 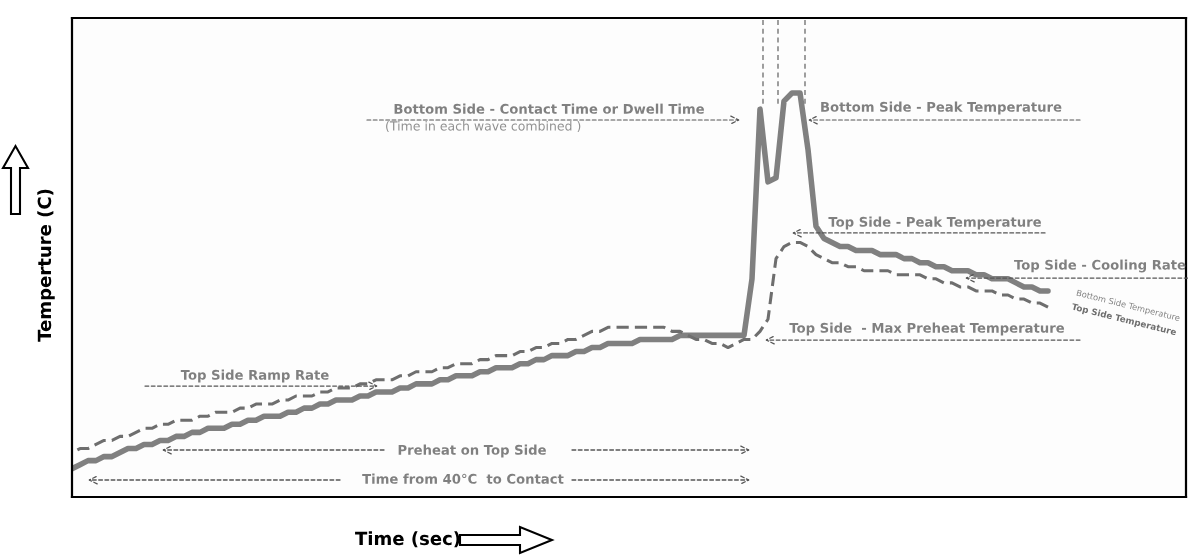 What do you see at coordinates (463, 478) in the screenshot?
I see `annotation: Time from 40°C to Contact` at bounding box center [463, 478].